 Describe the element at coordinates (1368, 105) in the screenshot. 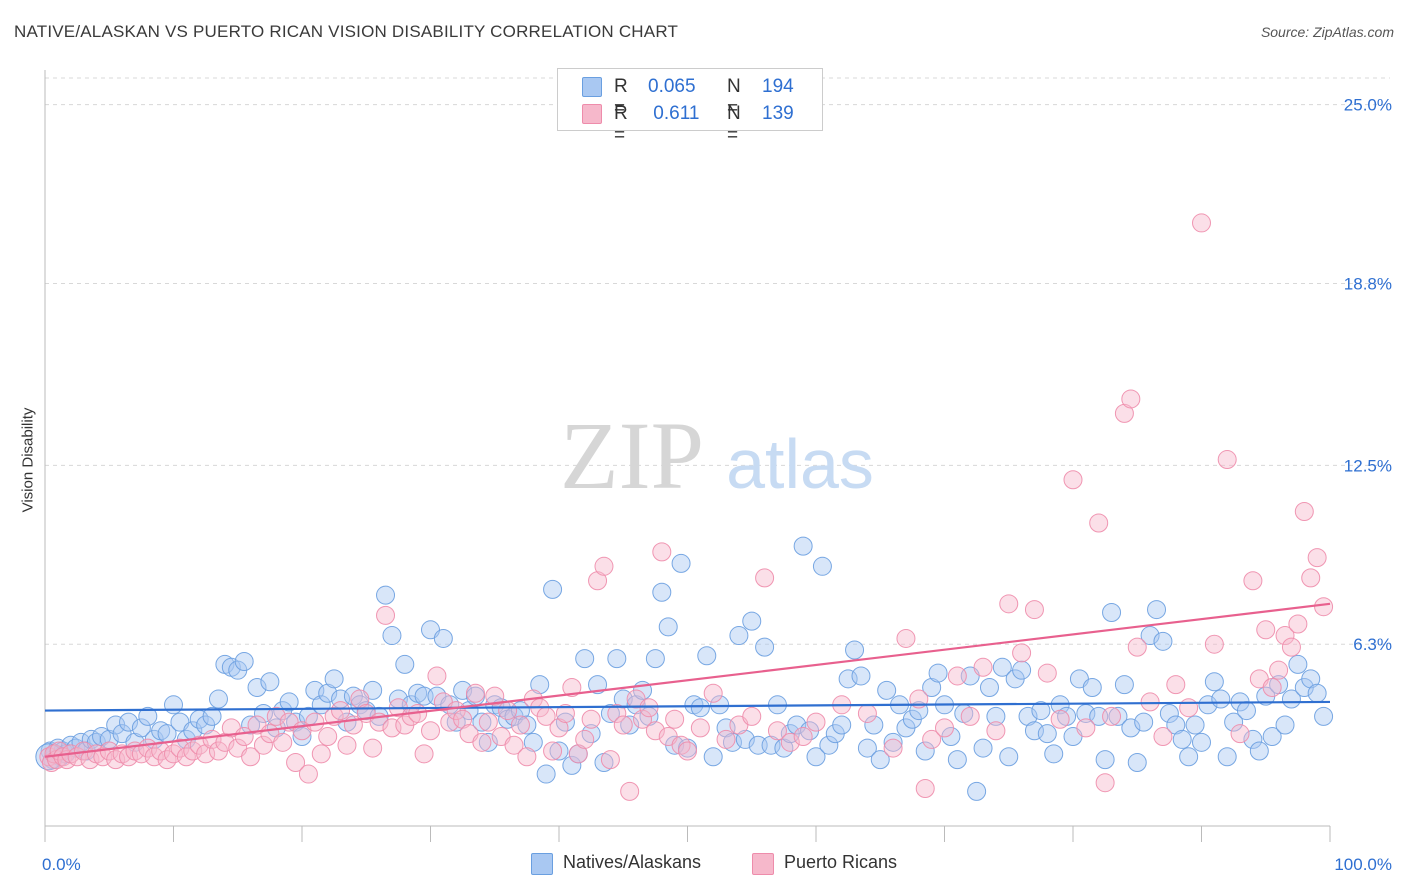

I see `y-tick-label: 25.0%` at that location.